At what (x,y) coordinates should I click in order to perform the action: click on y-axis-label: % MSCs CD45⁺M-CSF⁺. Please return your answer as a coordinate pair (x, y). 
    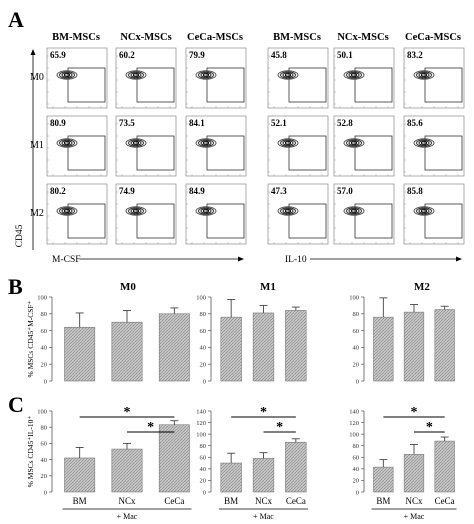
    Looking at the image, I should click on (30, 338).